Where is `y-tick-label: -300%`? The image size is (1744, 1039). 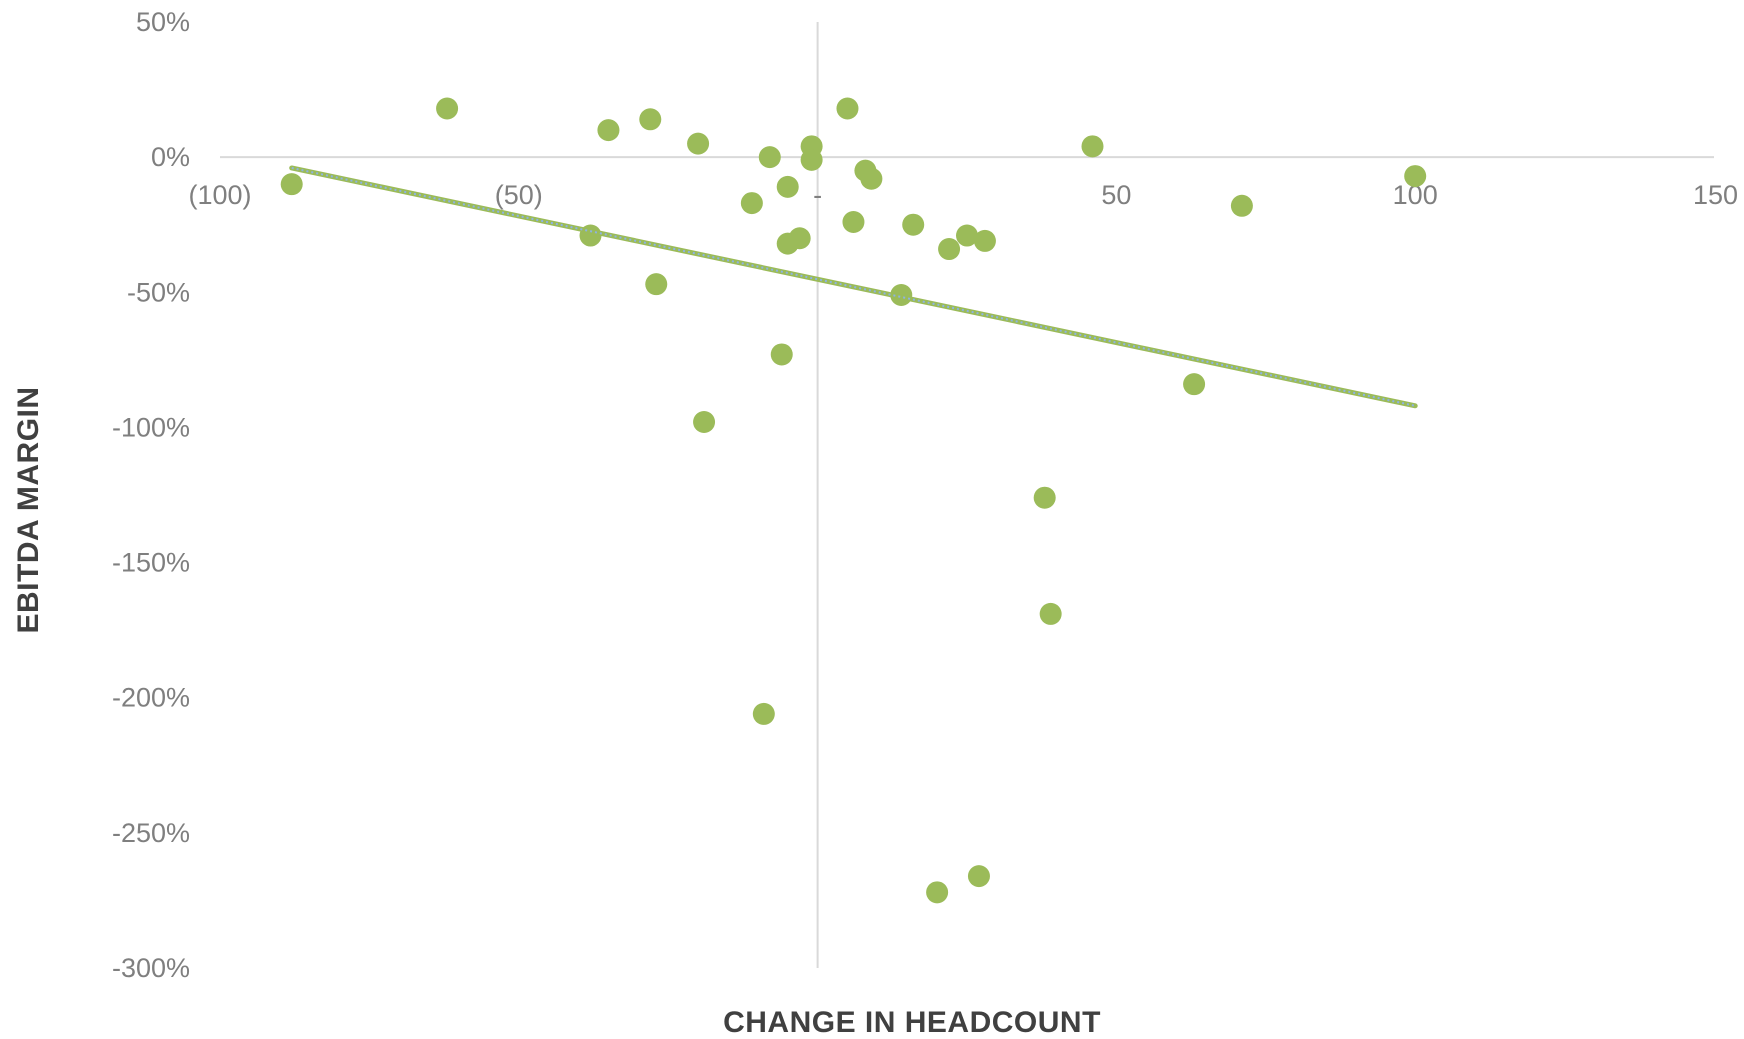
y-tick-label: -300% is located at coordinates (151, 968).